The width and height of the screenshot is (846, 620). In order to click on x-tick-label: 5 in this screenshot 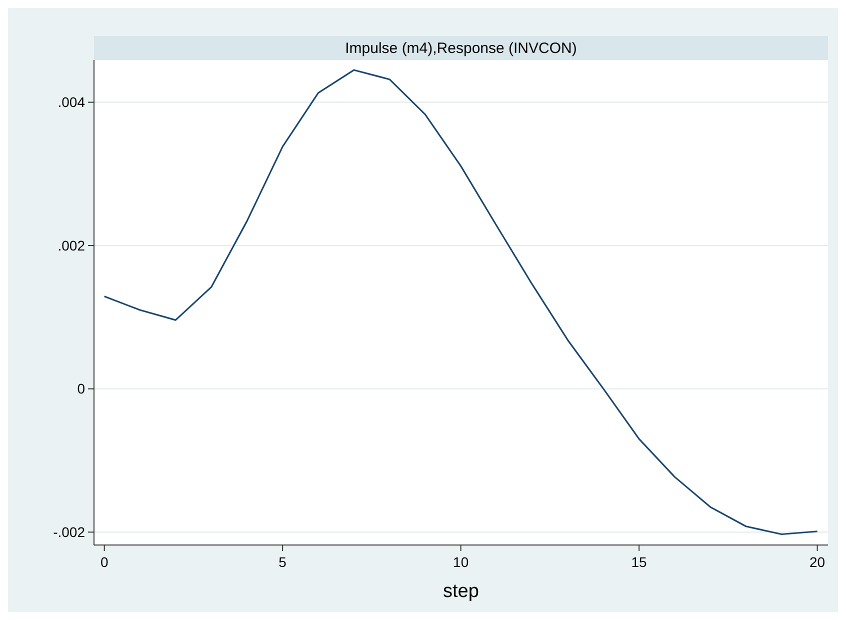, I will do `click(282, 562)`.